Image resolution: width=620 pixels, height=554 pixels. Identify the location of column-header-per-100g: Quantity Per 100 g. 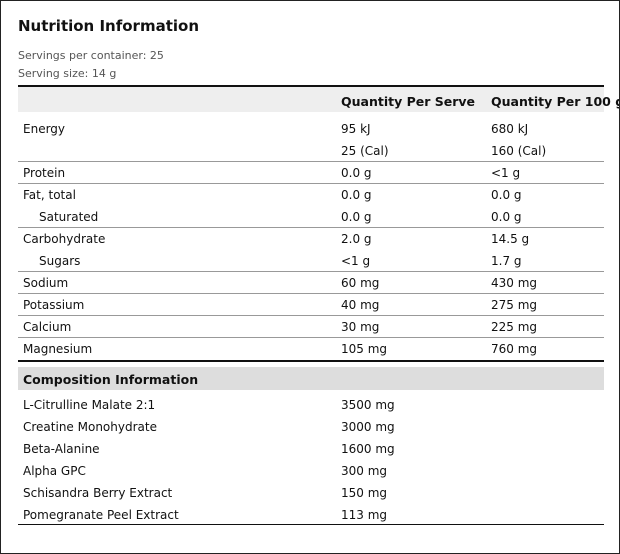
(555, 101).